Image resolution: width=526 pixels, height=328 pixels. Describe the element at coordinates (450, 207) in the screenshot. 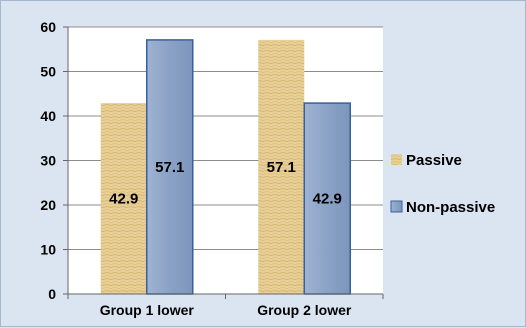

I see `legend-label-non-passive: Non-passive` at that location.